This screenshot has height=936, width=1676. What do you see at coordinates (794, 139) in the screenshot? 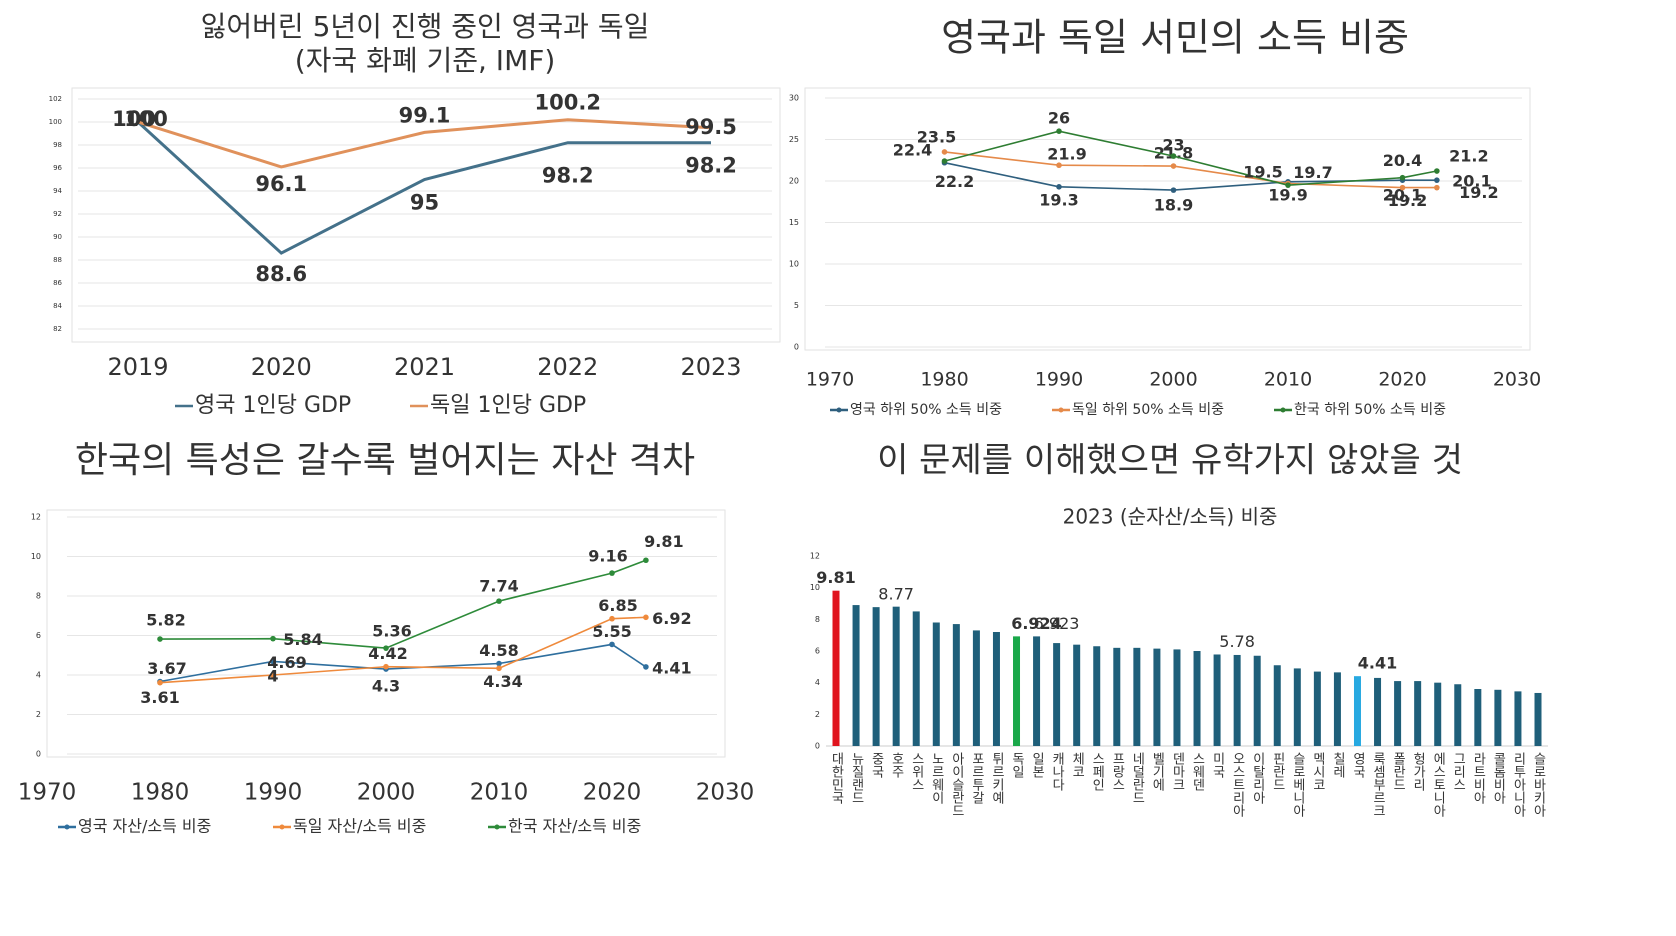
I see `y-tick-label: 25` at bounding box center [794, 139].